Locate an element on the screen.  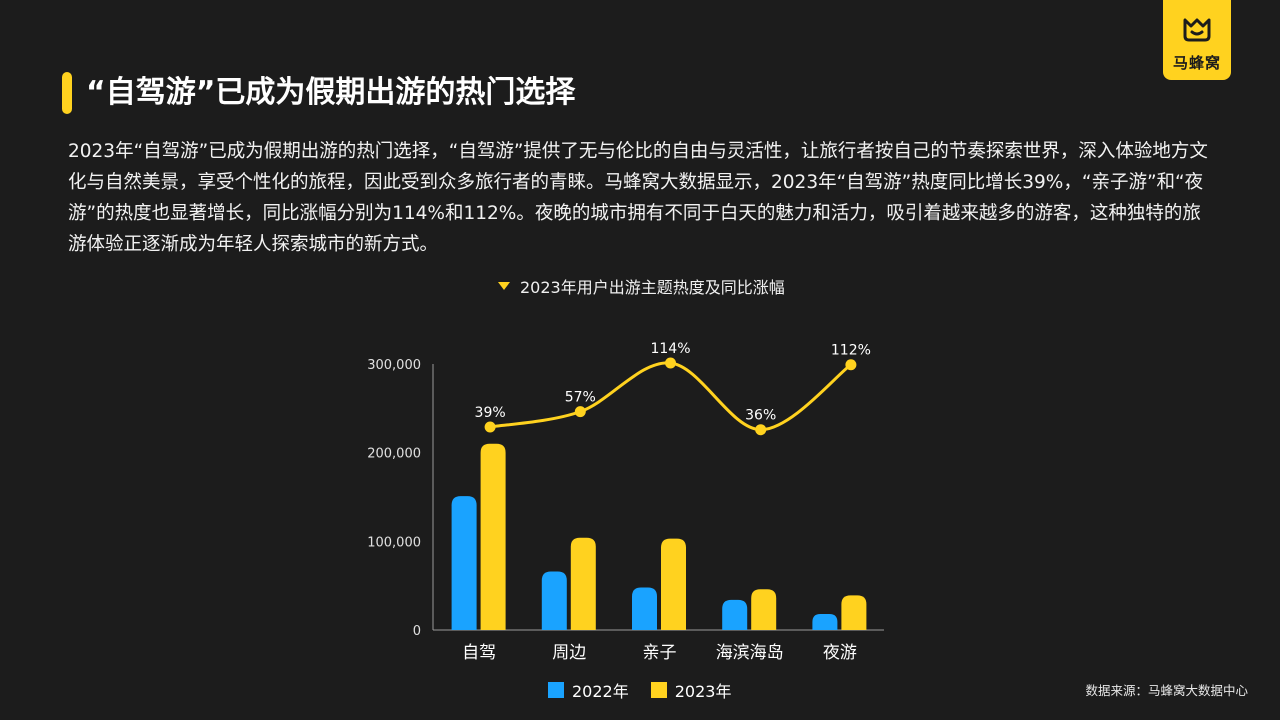
chart-title: 2023年用户出游主题热度及同比涨幅 is located at coordinates (652, 287).